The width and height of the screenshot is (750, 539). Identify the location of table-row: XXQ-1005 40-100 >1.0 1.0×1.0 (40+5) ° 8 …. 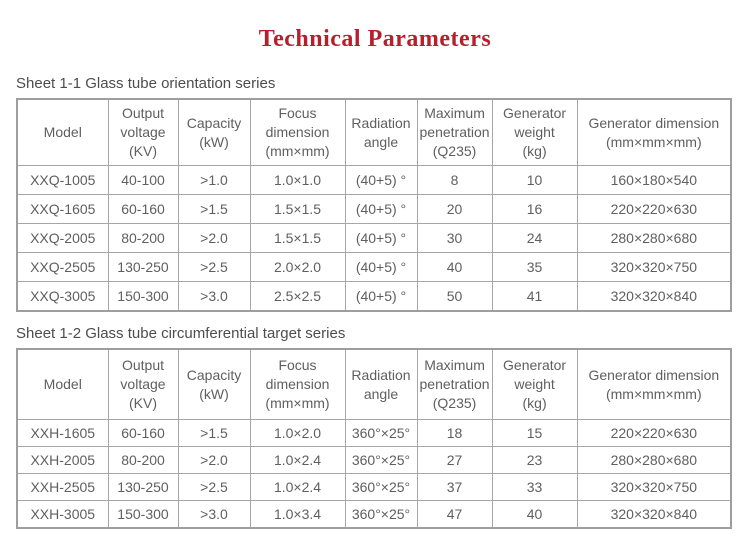
(374, 180).